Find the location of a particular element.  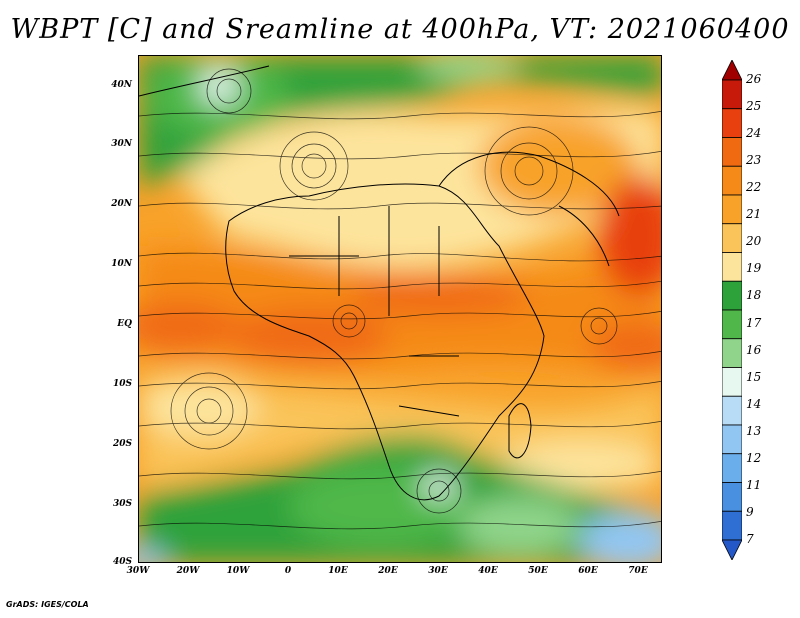

colorbar-label: 14 is located at coordinates (754, 403).